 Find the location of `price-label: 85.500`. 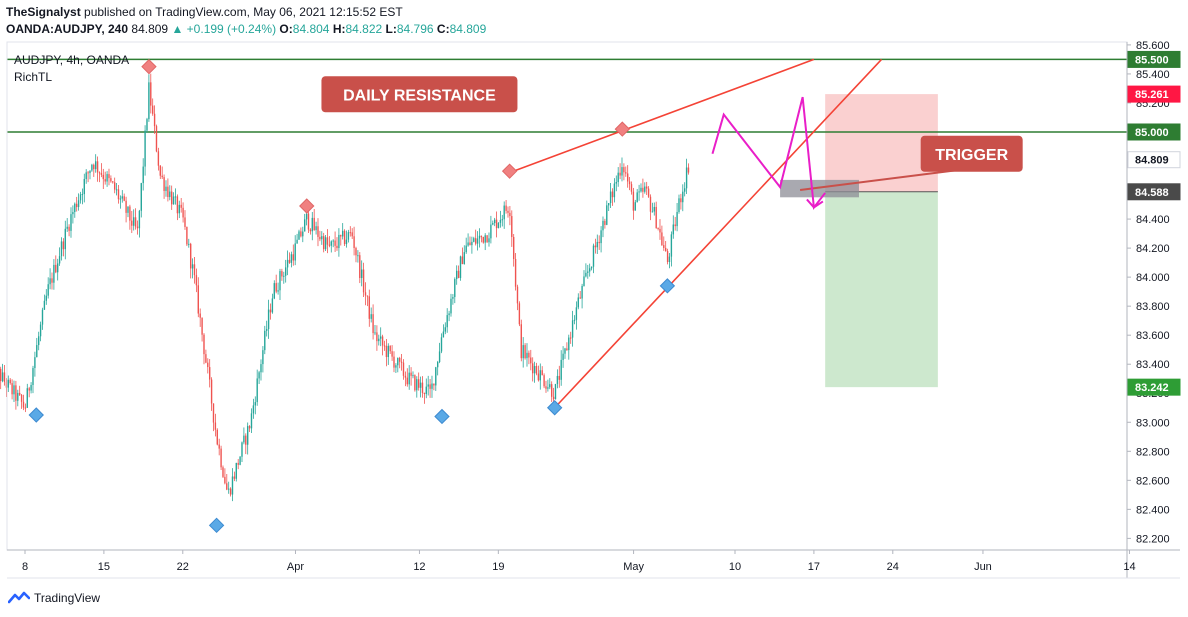

price-label: 85.500 is located at coordinates (1152, 60).